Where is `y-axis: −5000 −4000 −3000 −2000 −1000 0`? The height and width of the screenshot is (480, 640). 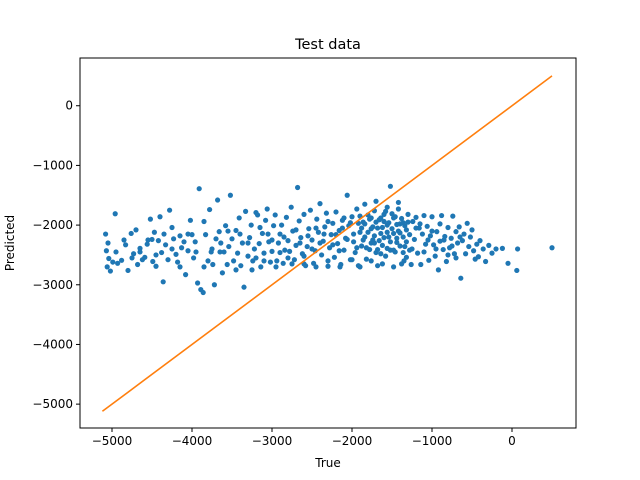
y-axis: −5000 −4000 −3000 −2000 −1000 0 is located at coordinates (56, 255).